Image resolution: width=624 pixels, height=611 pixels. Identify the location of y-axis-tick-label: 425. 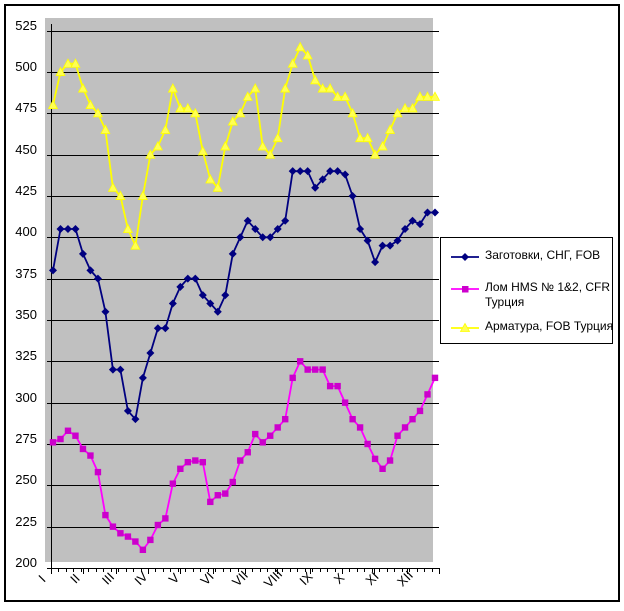
(26, 190).